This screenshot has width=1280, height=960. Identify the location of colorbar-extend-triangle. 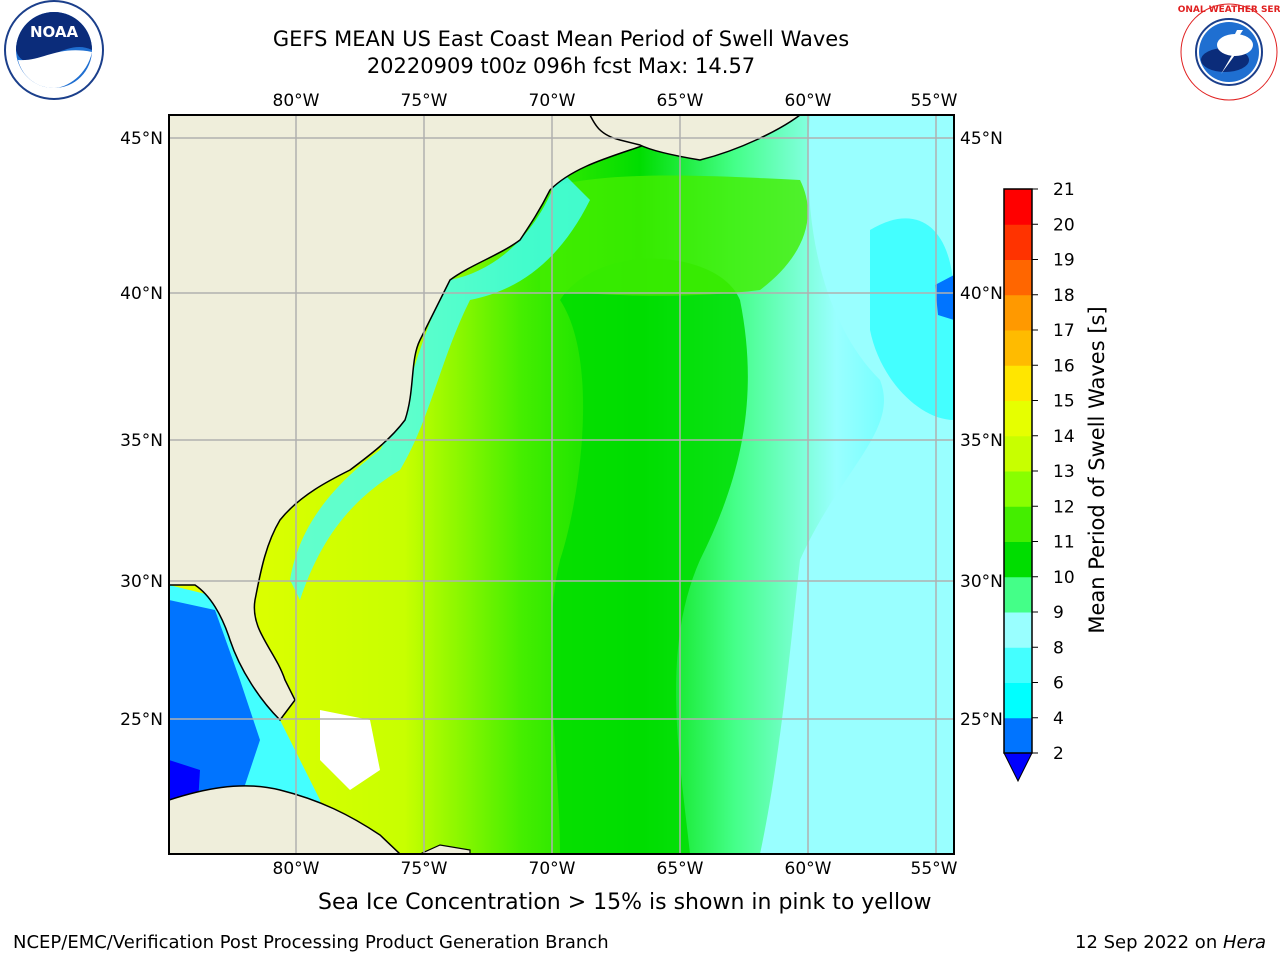
(1018, 767).